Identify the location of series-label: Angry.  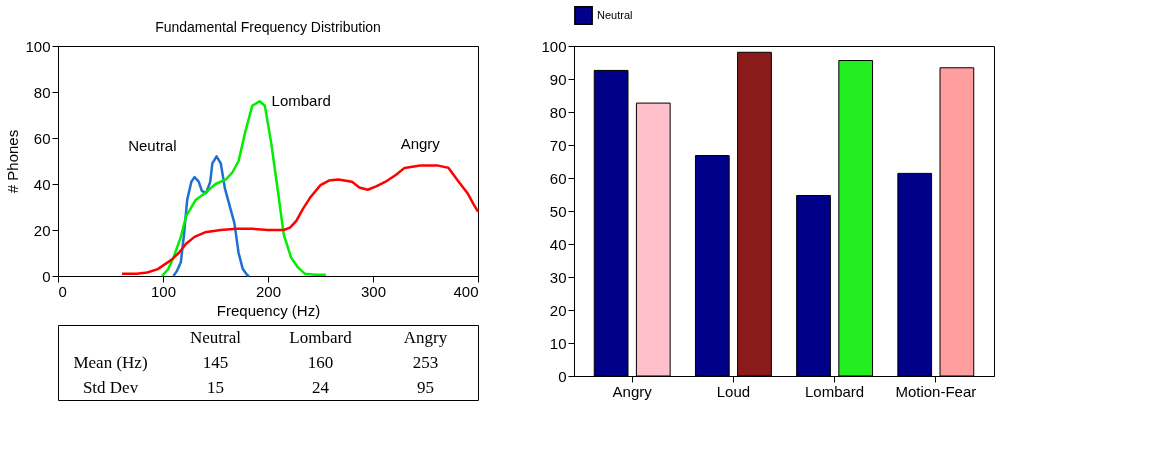
(420, 143).